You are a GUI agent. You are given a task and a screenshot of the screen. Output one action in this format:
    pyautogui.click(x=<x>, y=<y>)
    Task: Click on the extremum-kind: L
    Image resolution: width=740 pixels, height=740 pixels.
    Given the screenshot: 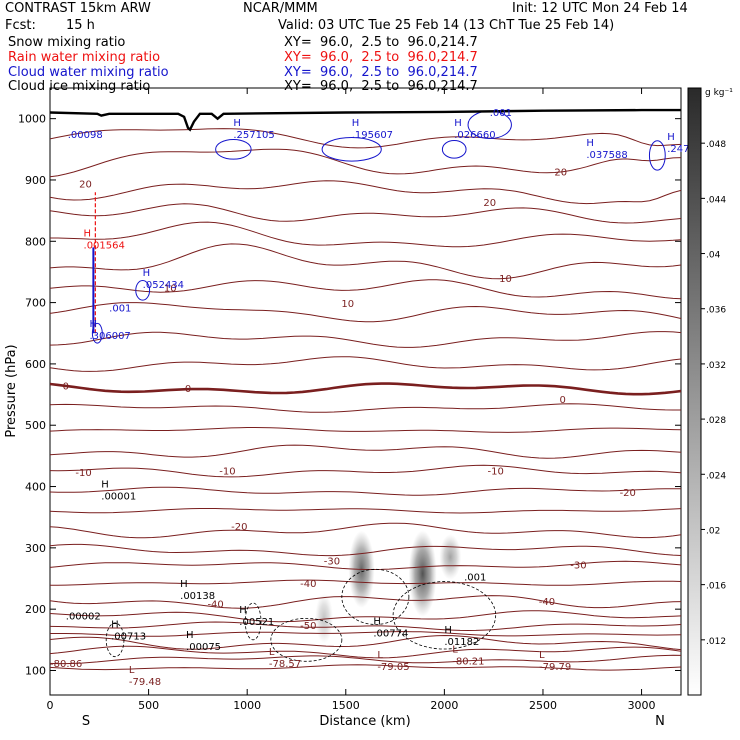 What is the action you would take?
    pyautogui.click(x=455, y=650)
    